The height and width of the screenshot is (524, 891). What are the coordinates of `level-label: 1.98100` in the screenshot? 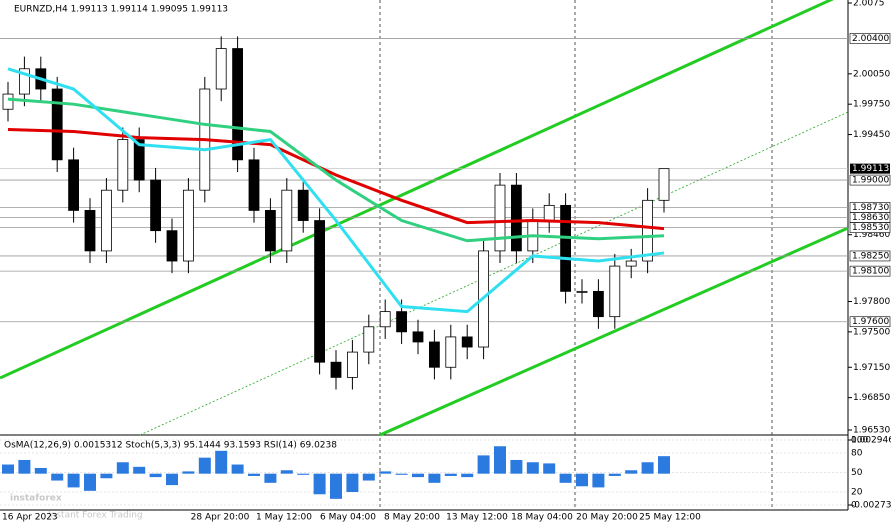 It's located at (870, 272).